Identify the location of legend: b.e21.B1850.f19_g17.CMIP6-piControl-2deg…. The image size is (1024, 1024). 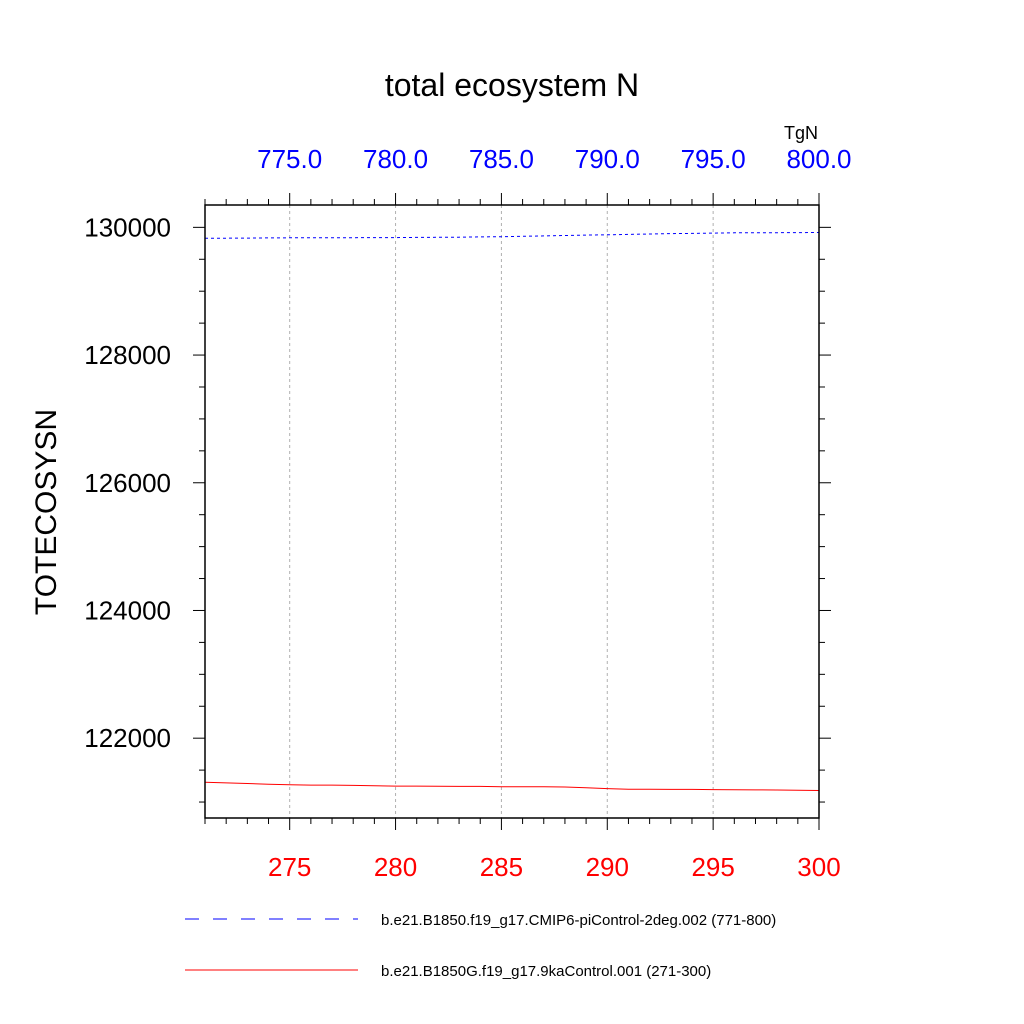
(480, 946).